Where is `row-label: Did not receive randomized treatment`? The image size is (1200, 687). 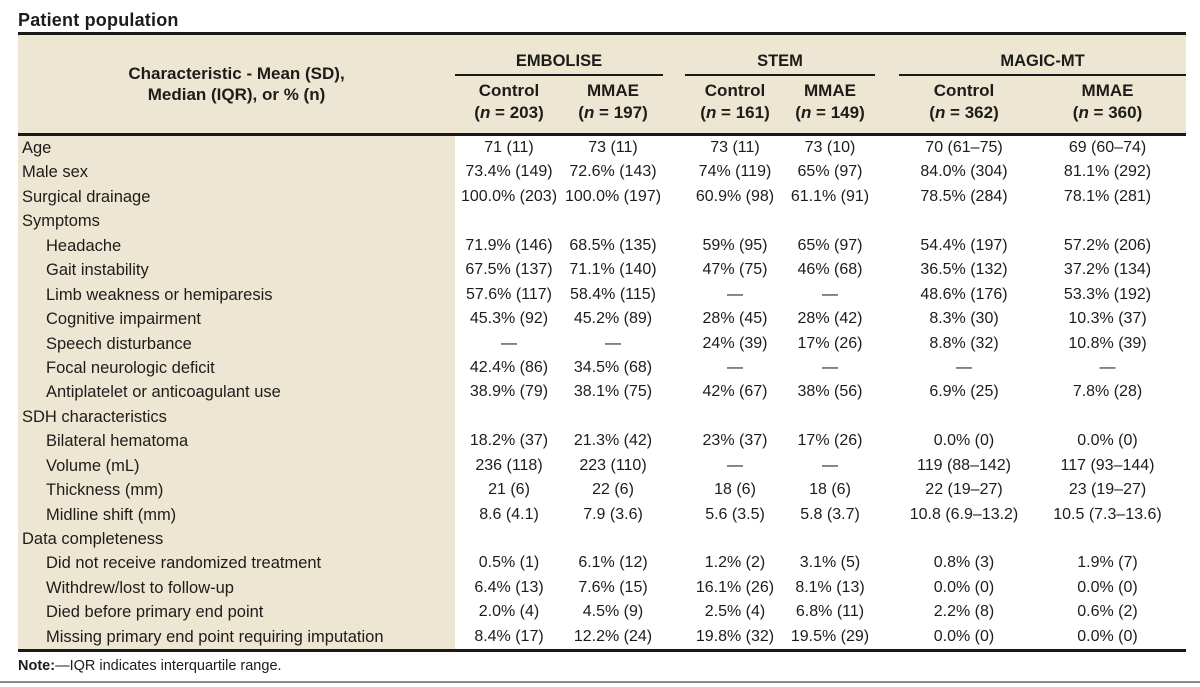 row-label: Did not receive randomized treatment is located at coordinates (236, 563).